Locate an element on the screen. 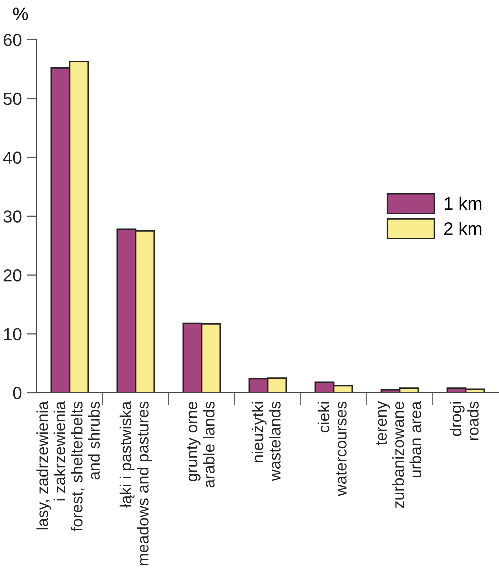  y-tick-label: 0 is located at coordinates (17, 393).